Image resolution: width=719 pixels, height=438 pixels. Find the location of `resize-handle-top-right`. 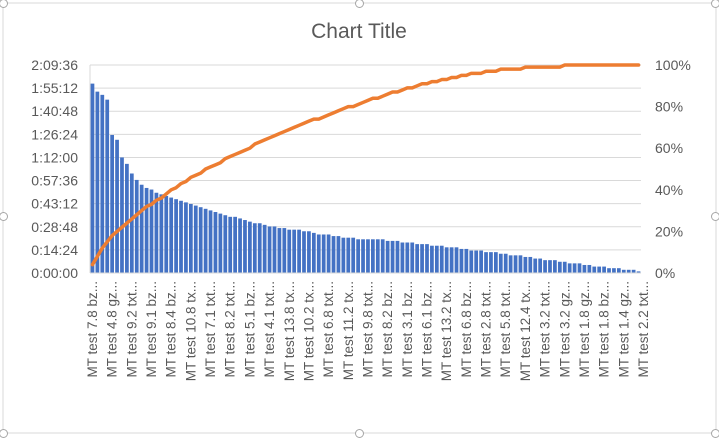

resize-handle-top-right is located at coordinates (715, 4).